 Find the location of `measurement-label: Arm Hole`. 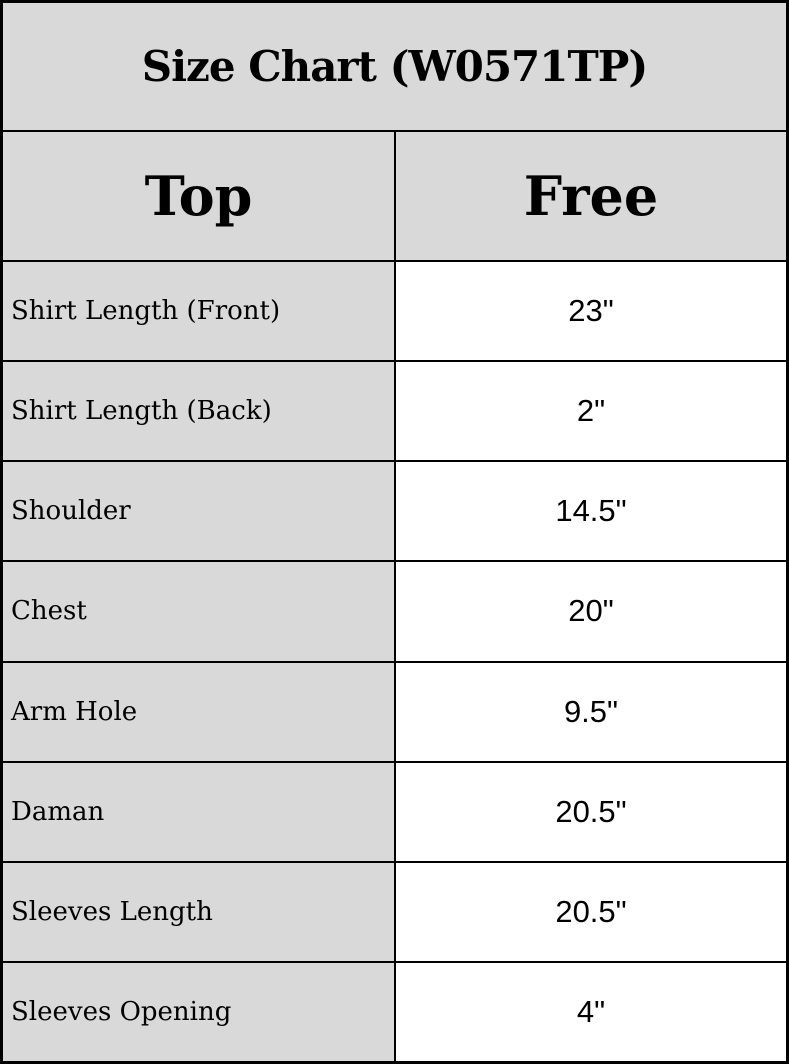

measurement-label: Arm Hole is located at coordinates (198, 711).